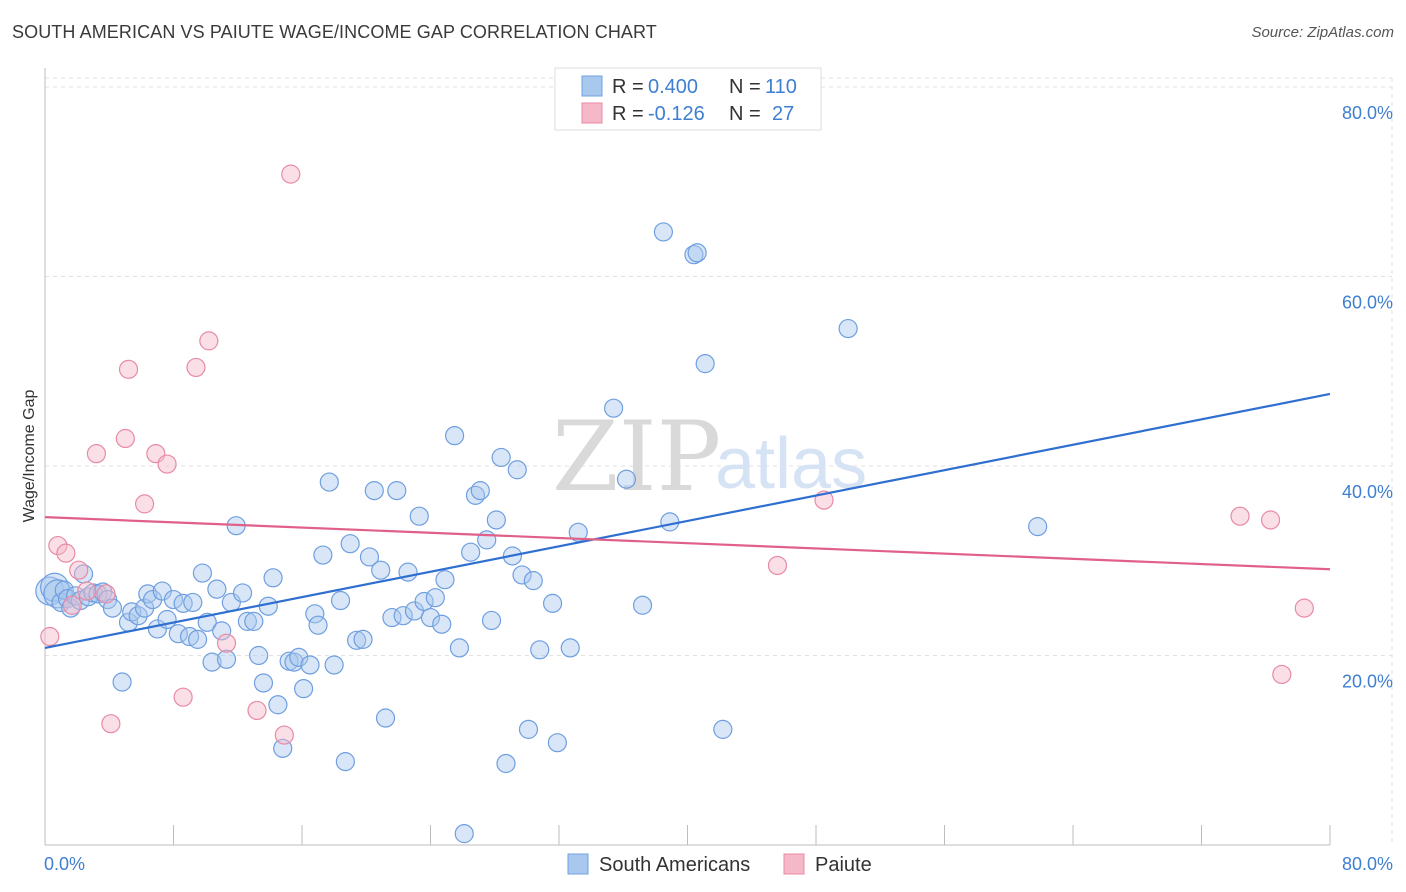 The height and width of the screenshot is (892, 1406). Describe the element at coordinates (781, 87) in the screenshot. I see `legend-top-n-value-1: 110` at that location.